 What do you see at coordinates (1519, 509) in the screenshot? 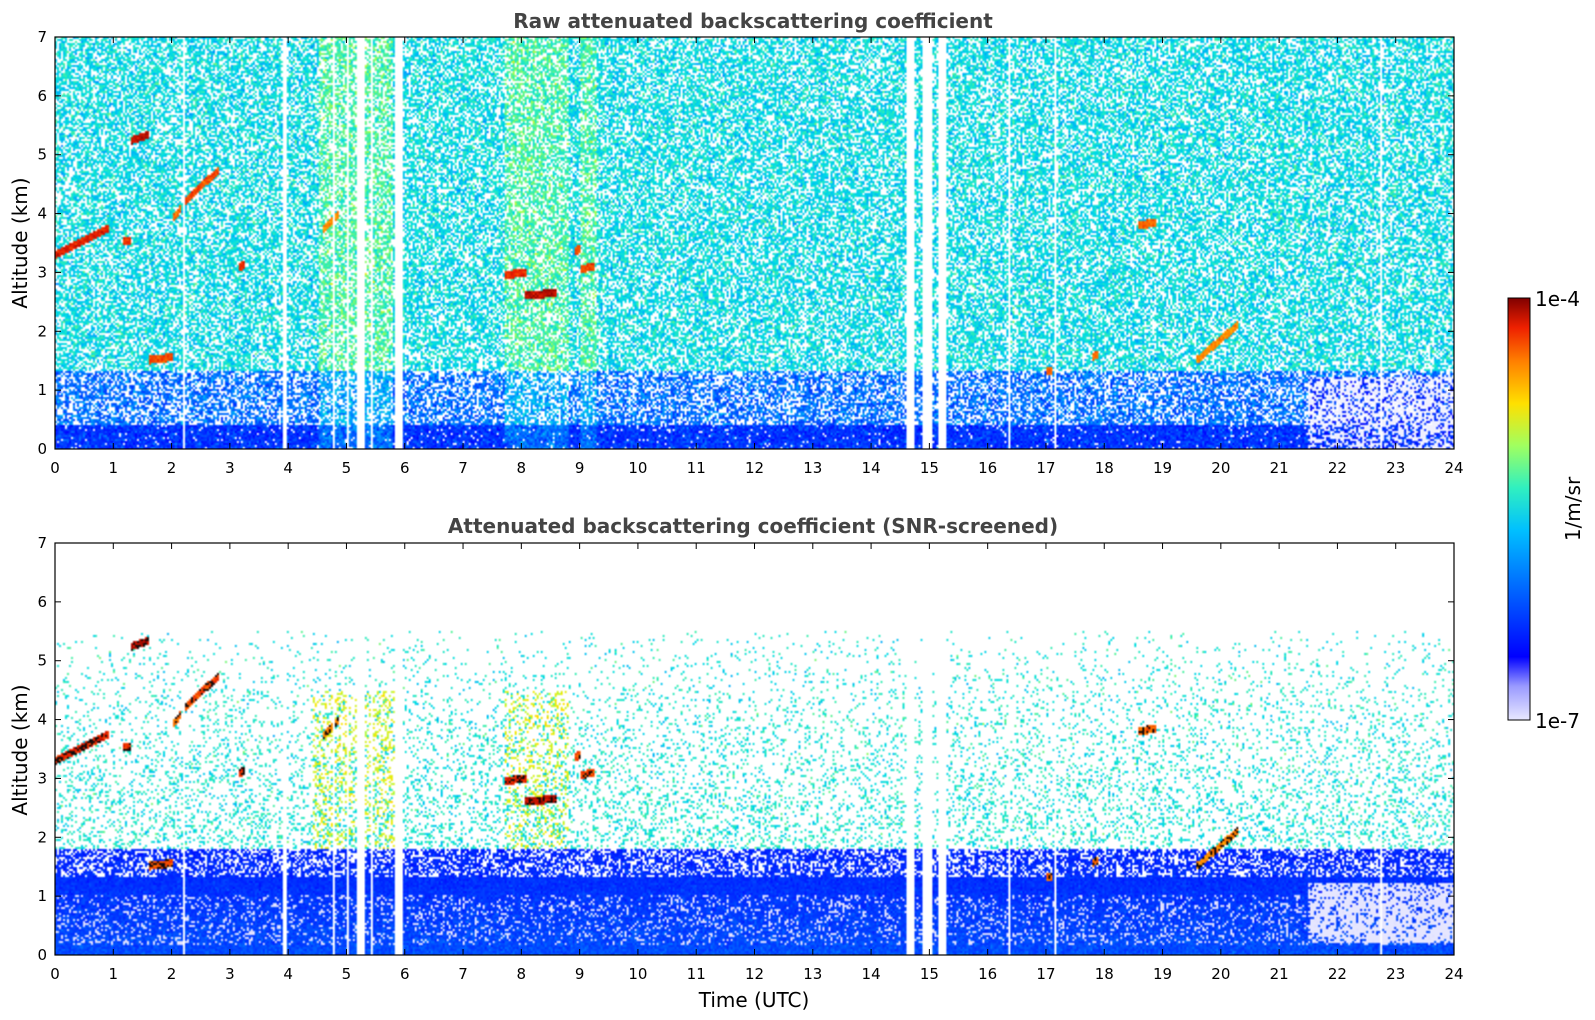
I see `colorbar-gradient` at bounding box center [1519, 509].